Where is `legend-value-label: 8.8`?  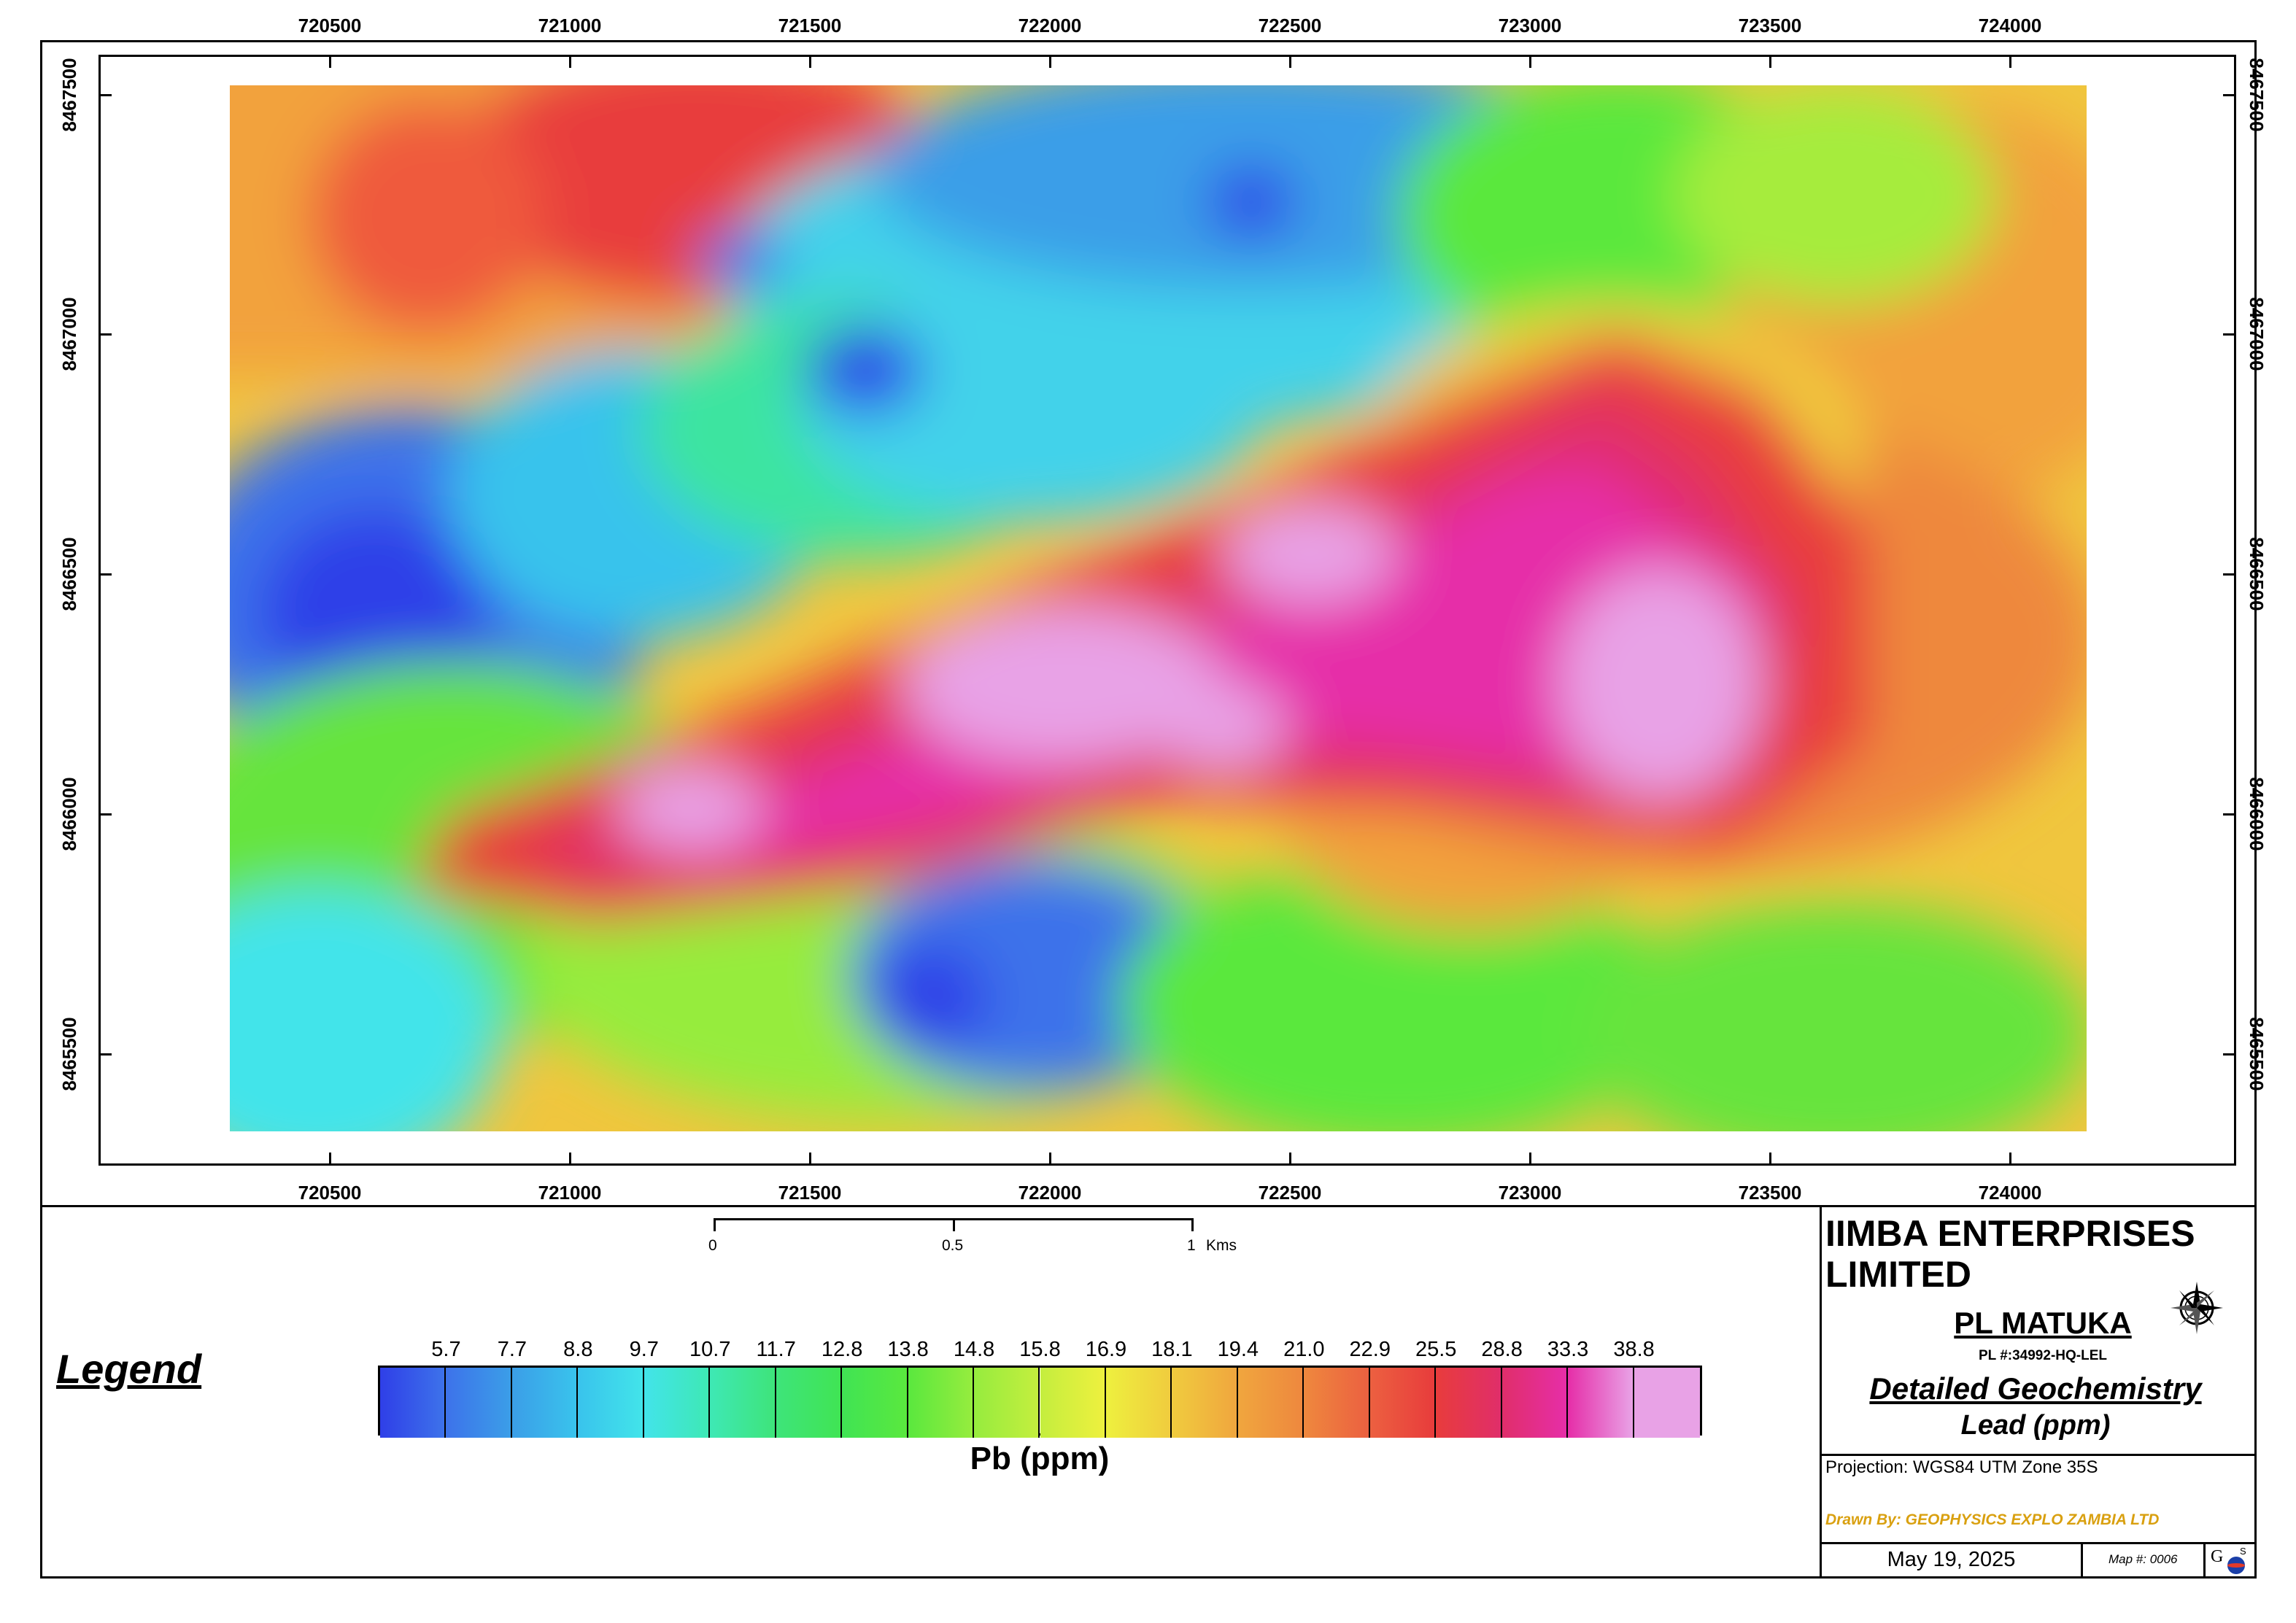 legend-value-label: 8.8 is located at coordinates (578, 1349).